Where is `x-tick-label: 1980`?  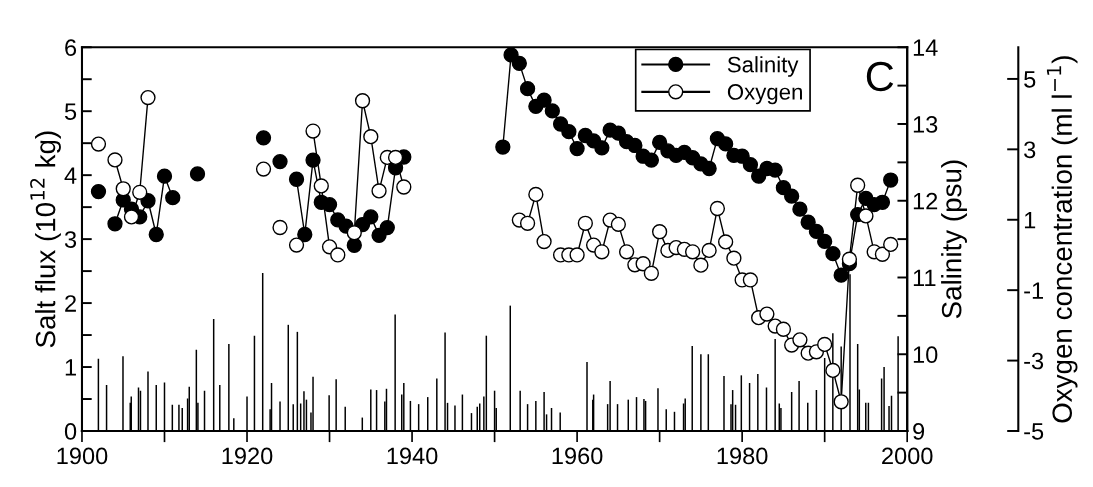
x-tick-label: 1980 is located at coordinates (742, 456).